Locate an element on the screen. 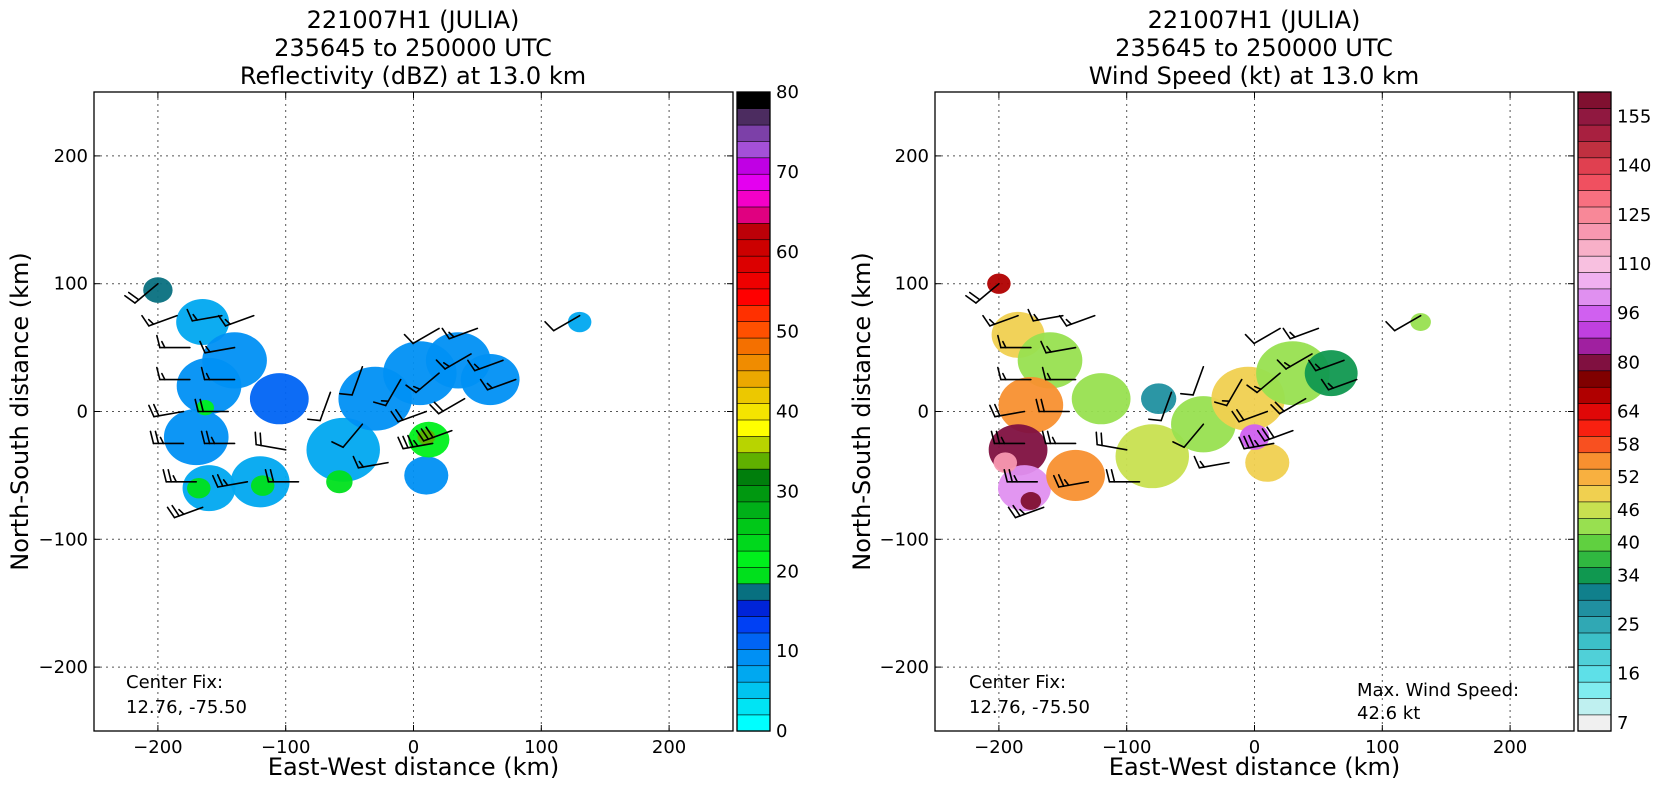  colorbar-tick-label: 34 is located at coordinates (1628, 575).